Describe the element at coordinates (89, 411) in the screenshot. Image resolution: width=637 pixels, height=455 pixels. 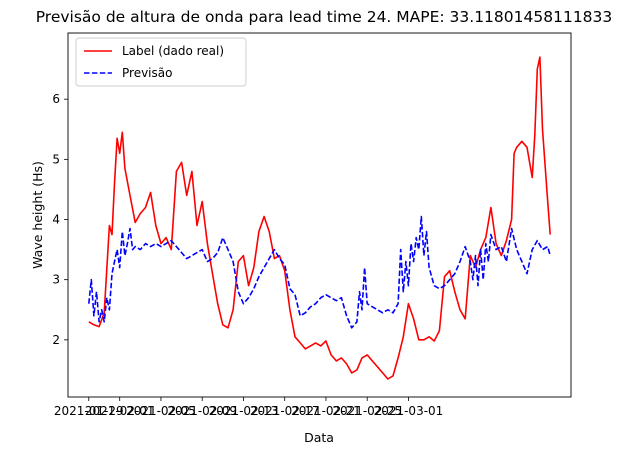
I see `x-tick-label: 2021-01-29` at that location.